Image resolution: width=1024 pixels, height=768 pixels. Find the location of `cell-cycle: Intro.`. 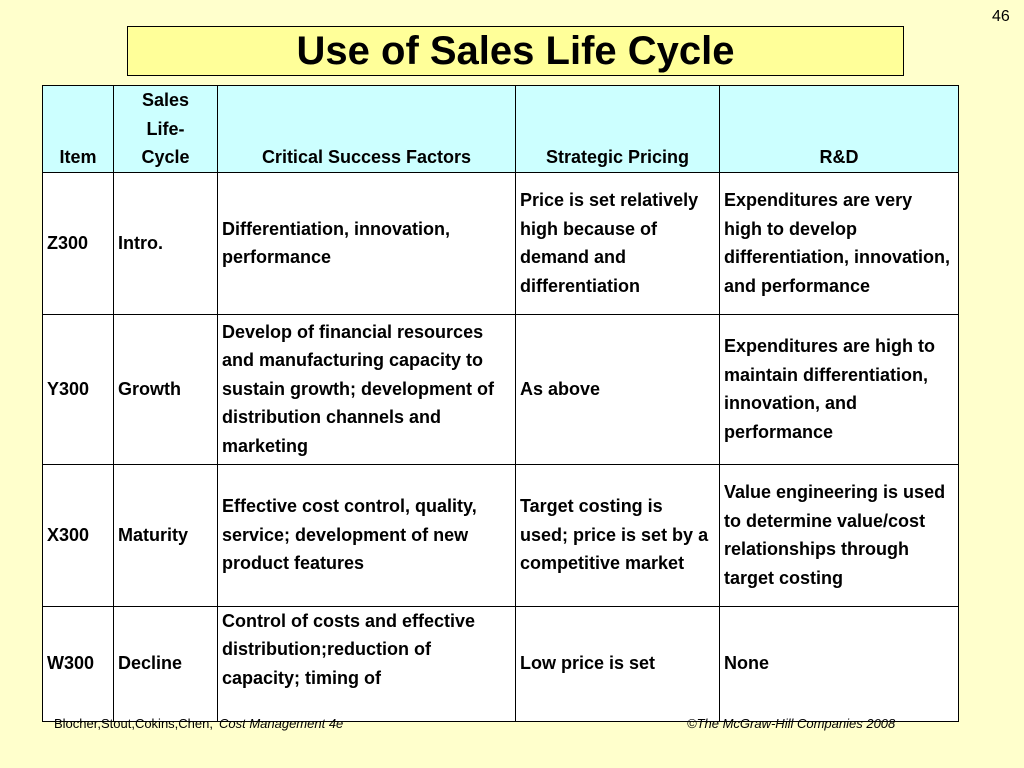

cell-cycle: Intro. is located at coordinates (165, 243).